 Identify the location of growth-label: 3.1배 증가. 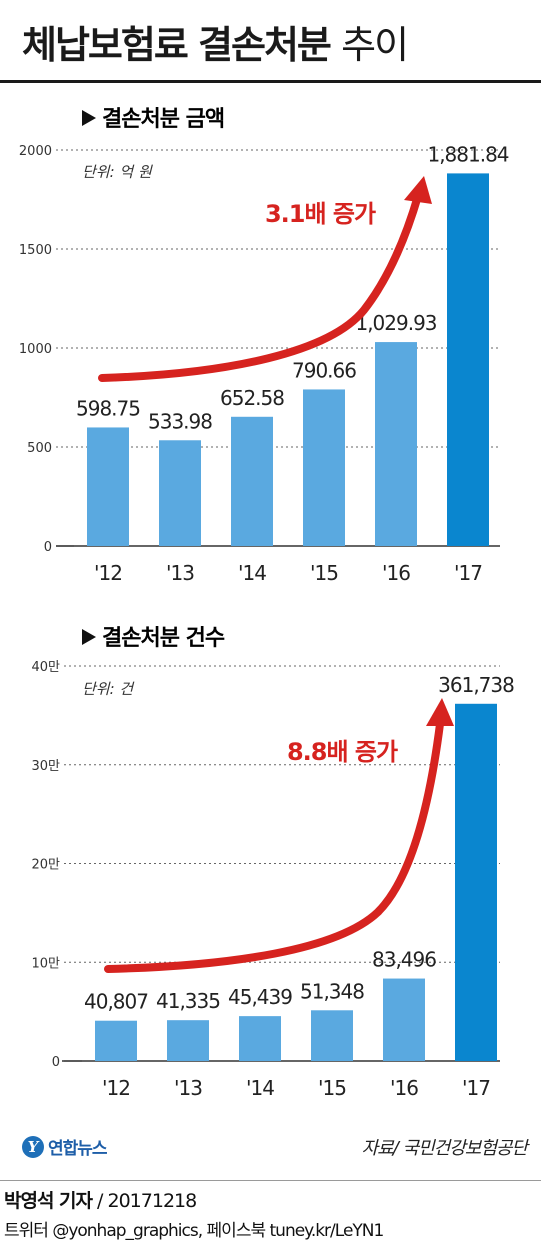
(320, 214).